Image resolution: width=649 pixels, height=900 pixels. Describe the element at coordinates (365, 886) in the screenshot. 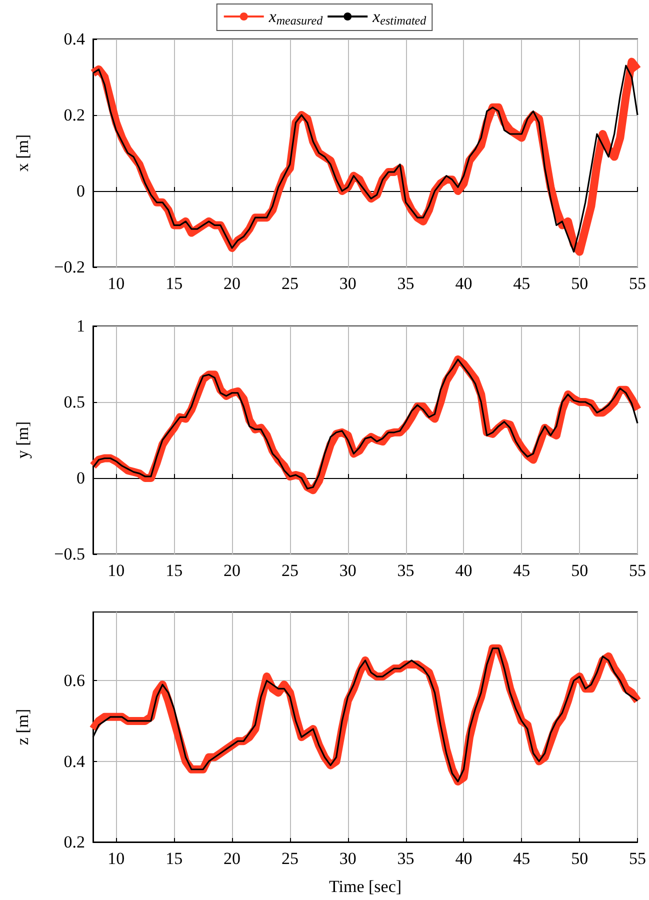

I see `x-axis-title: Time [sec]` at that location.